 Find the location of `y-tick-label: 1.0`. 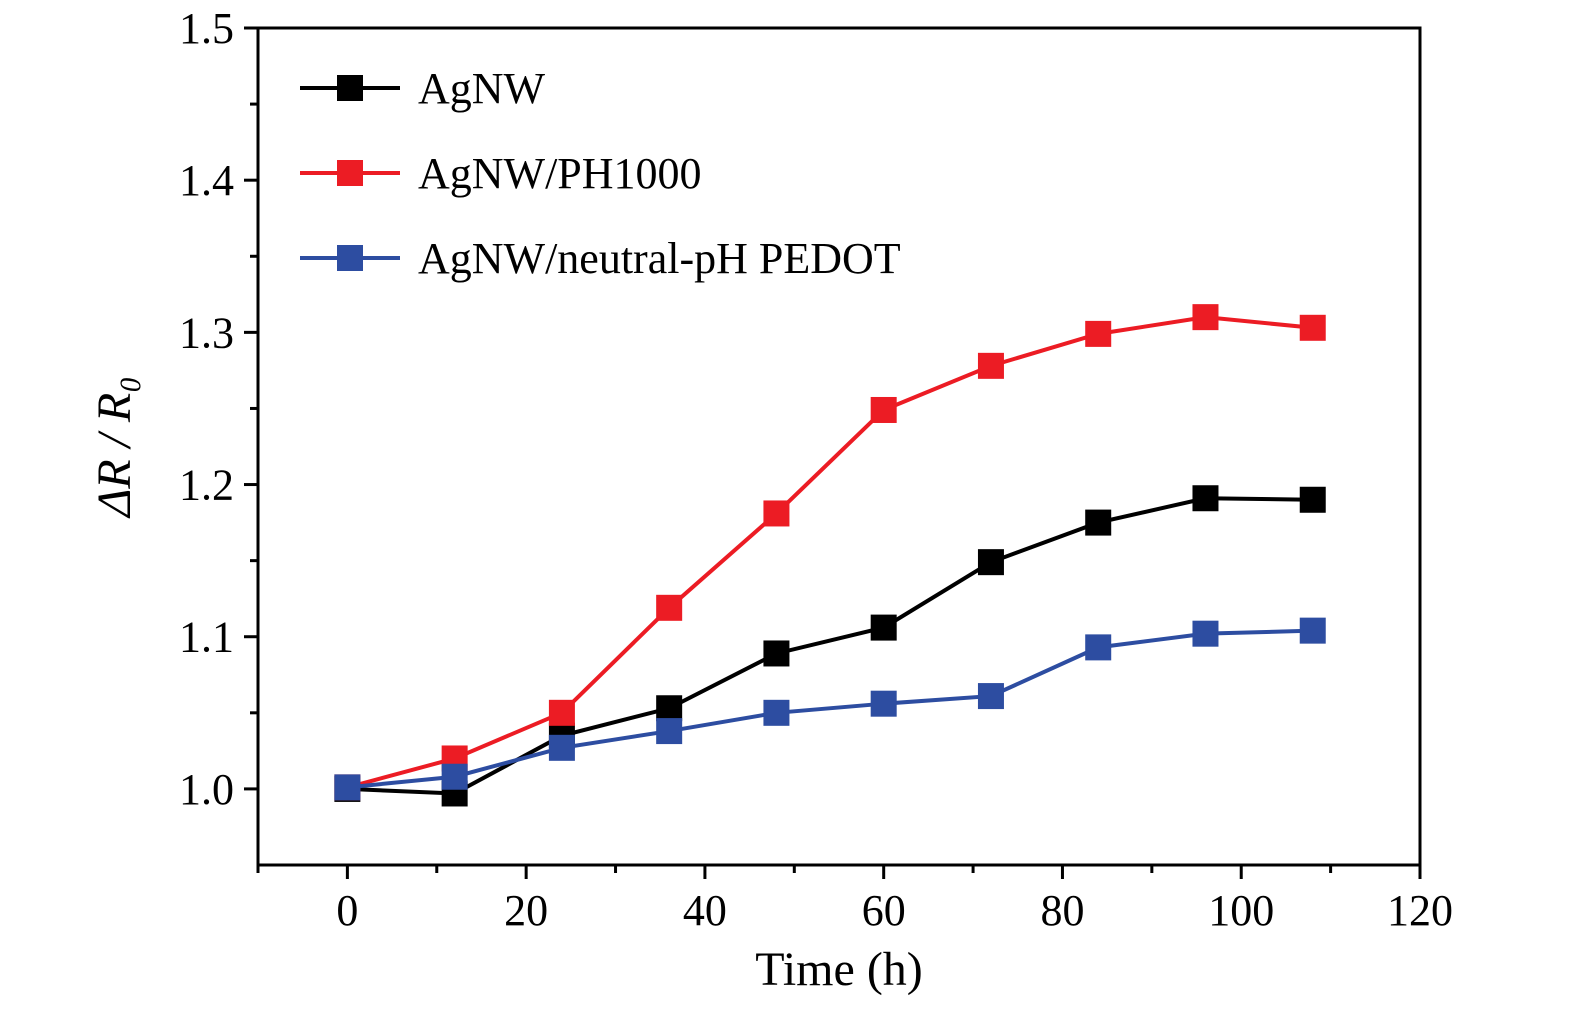

y-tick-label: 1.0 is located at coordinates (206, 789).